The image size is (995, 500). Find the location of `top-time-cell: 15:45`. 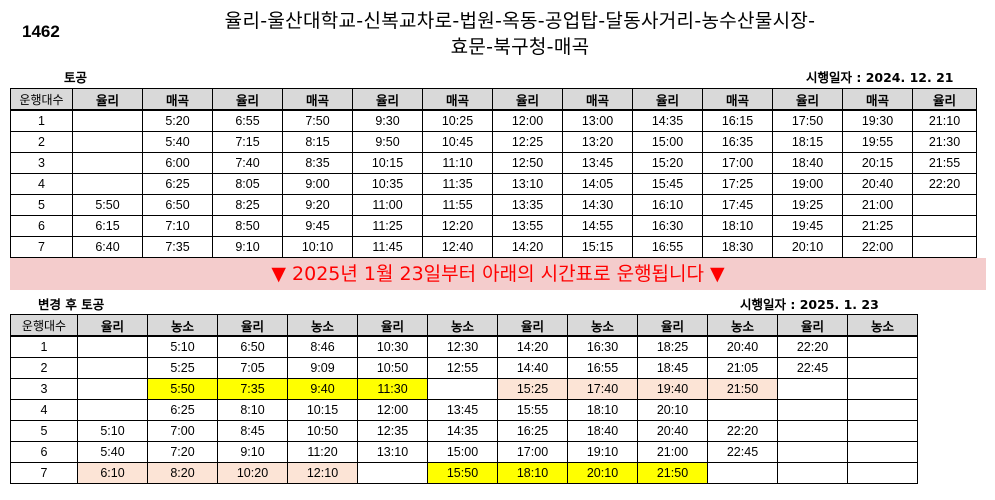

top-time-cell: 15:45 is located at coordinates (667, 184).